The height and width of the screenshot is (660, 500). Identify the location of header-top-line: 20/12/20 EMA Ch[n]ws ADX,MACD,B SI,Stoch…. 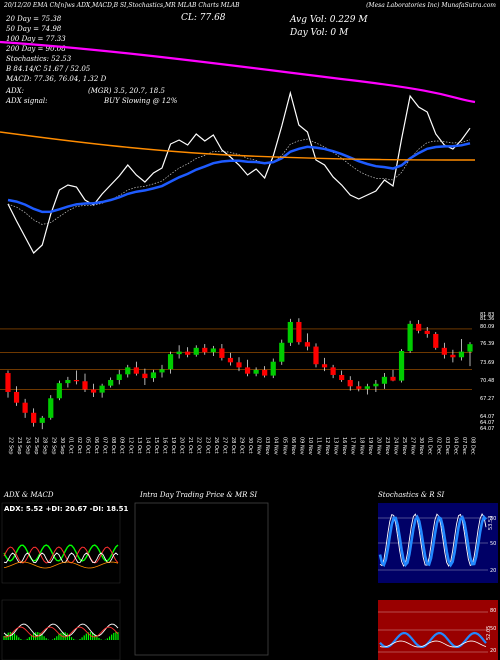
(121, 5).